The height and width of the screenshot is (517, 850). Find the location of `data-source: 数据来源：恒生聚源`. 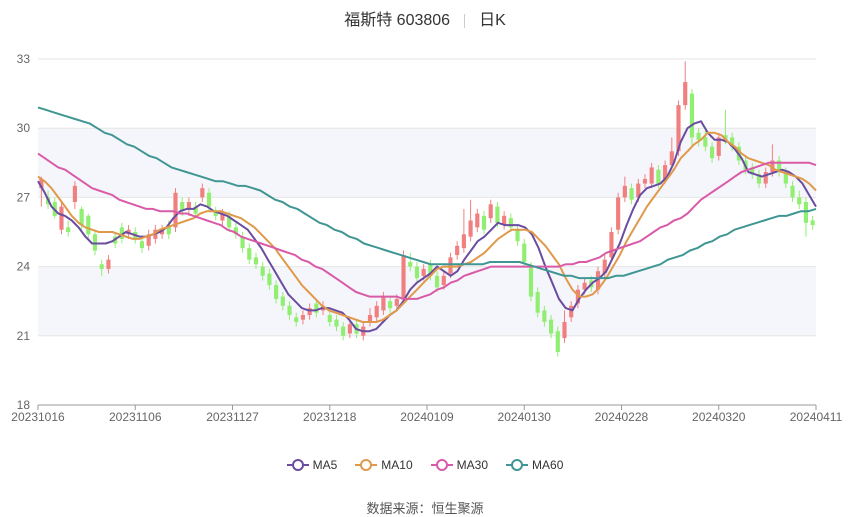

data-source: 数据来源：恒生聚源 is located at coordinates (425, 507).